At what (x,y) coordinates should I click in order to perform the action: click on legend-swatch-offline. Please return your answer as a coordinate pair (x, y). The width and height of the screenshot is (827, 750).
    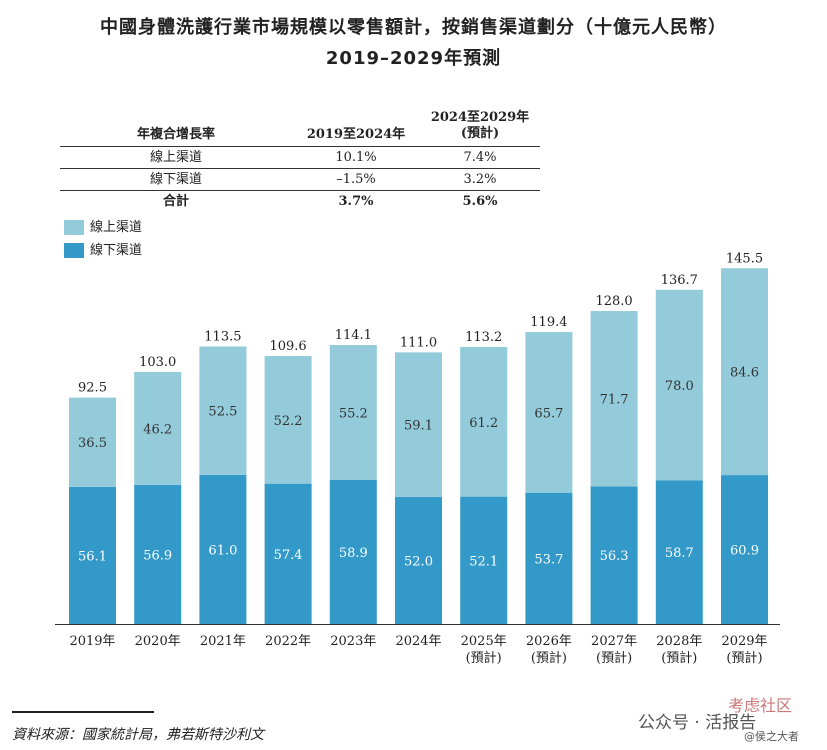
    Looking at the image, I should click on (74, 250).